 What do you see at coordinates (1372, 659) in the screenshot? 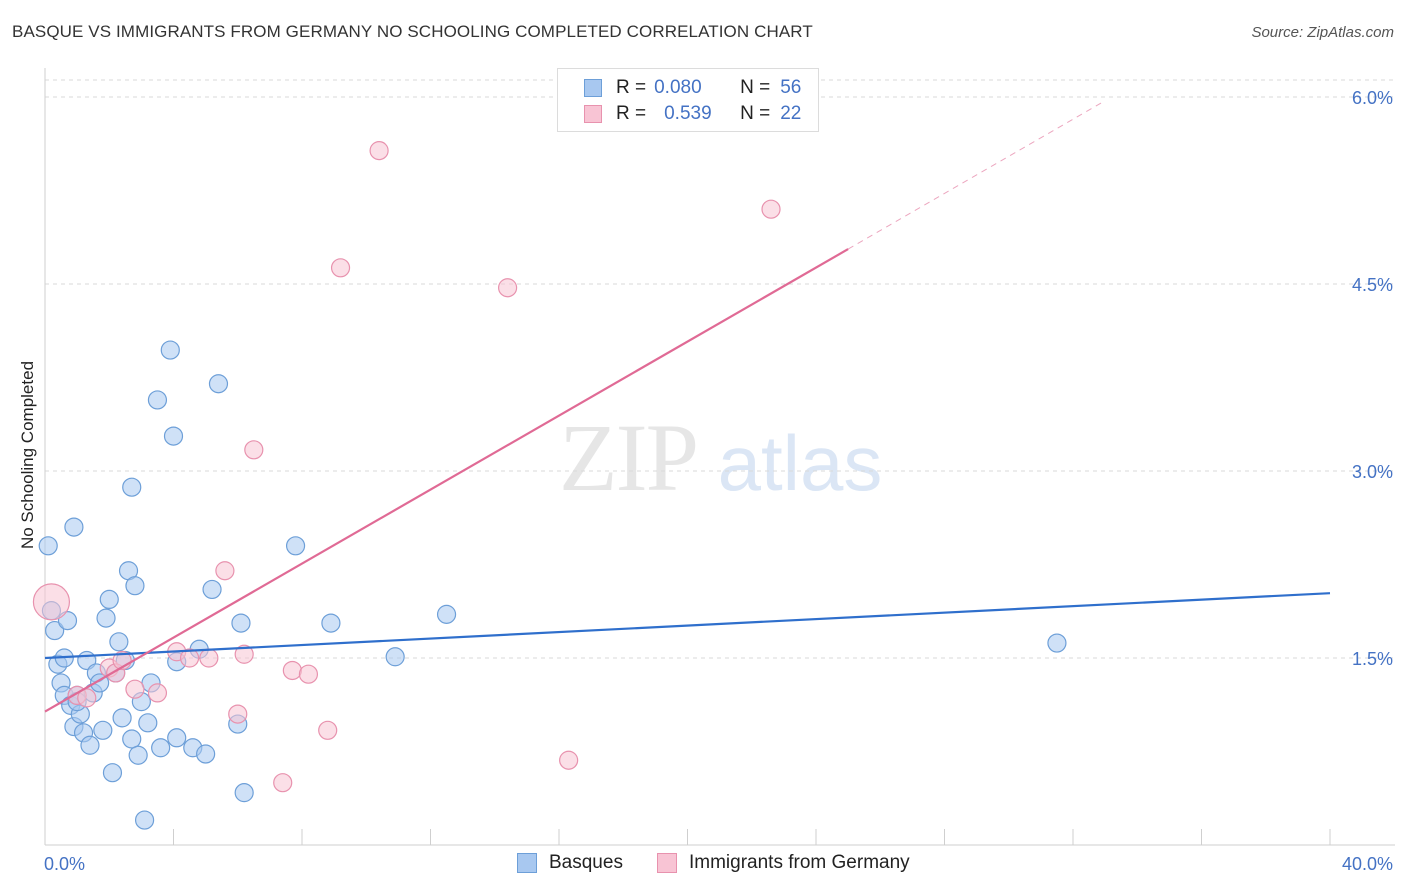
I see `y-tick-label: 1.5%` at bounding box center [1372, 659].